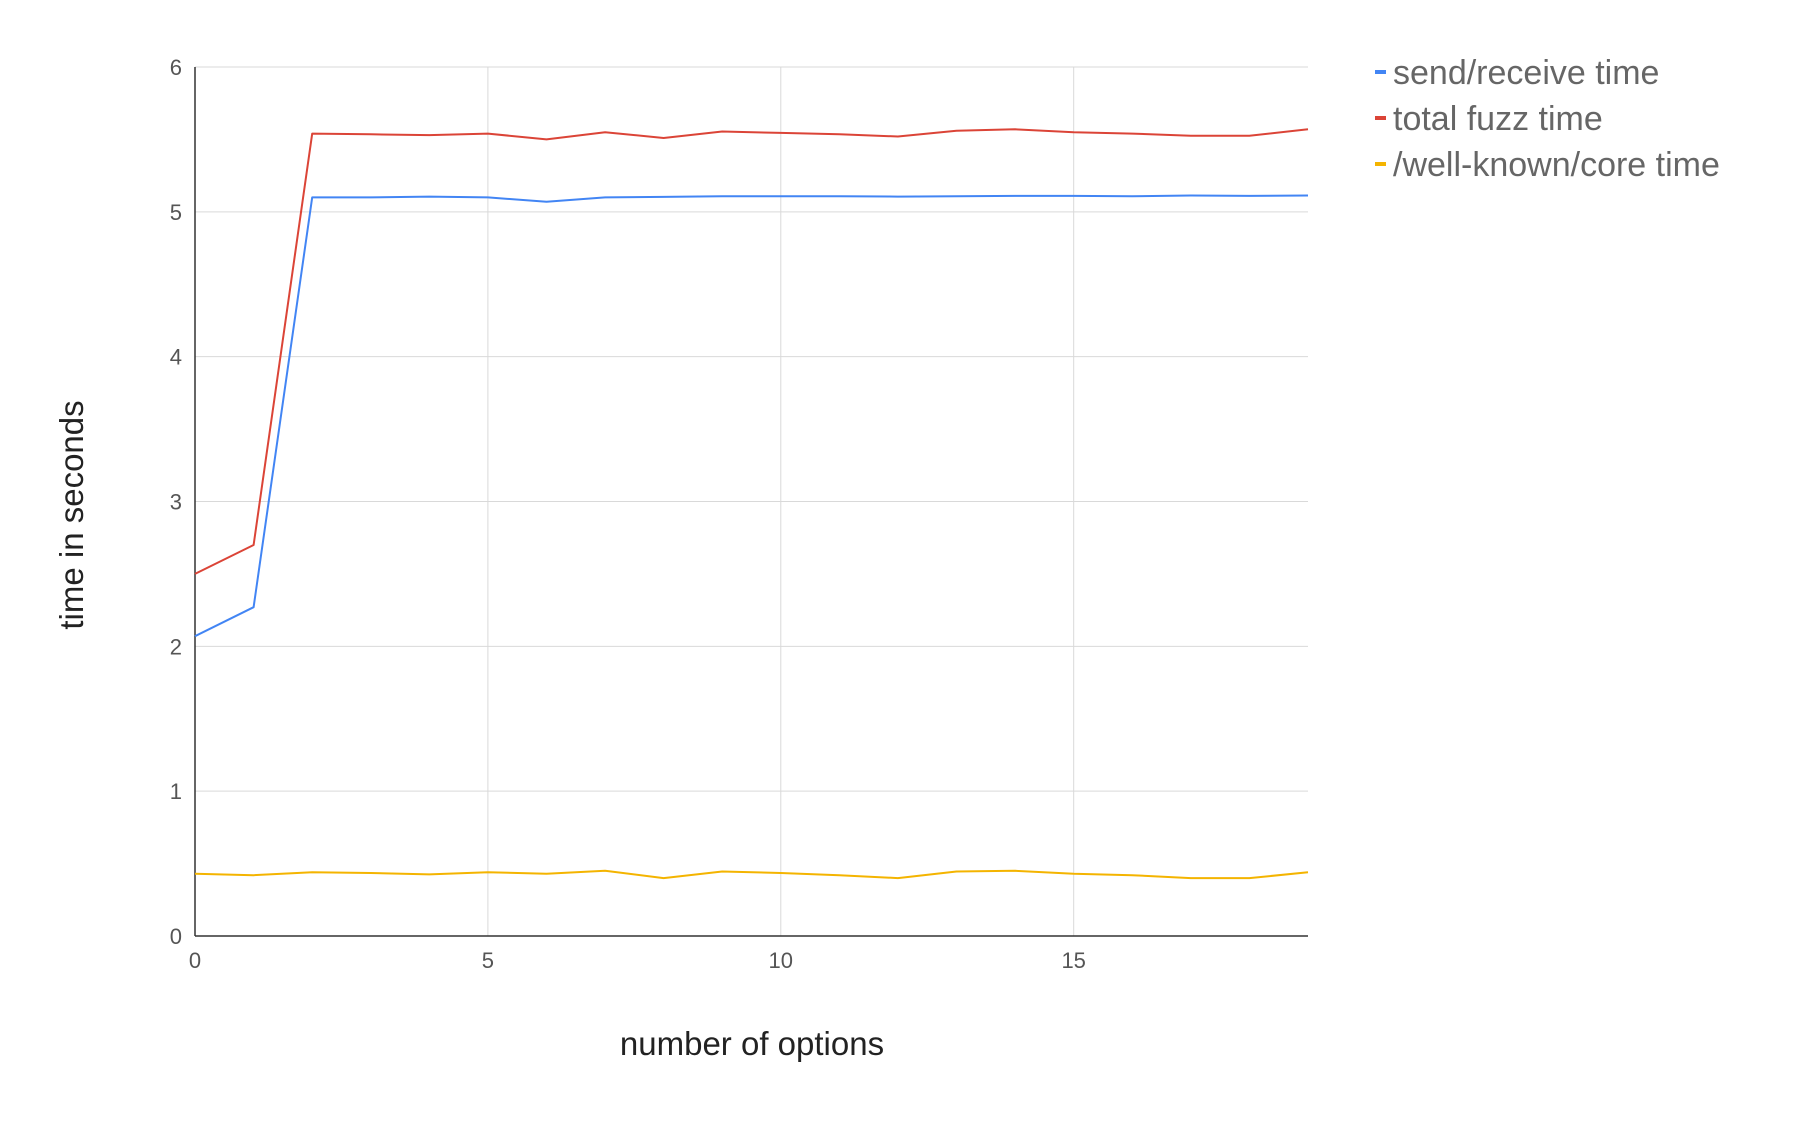 This screenshot has height=1121, width=1814. Describe the element at coordinates (1498, 119) in the screenshot. I see `legend-label: total fuzz time` at that location.